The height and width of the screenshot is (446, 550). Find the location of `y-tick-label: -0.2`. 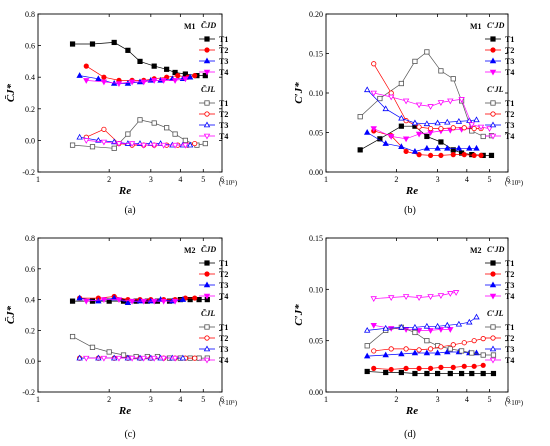

y-tick-label: -0.2 is located at coordinates (28, 392).